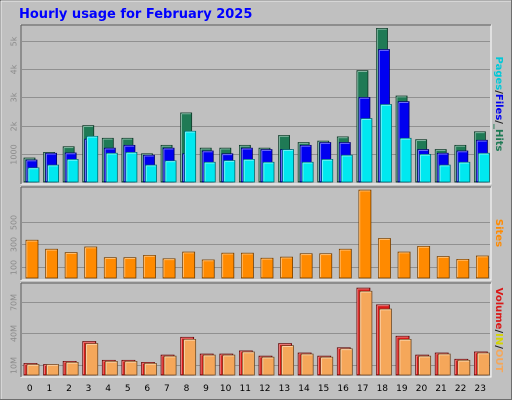  I want to click on legend-volume-in-out: Volume/IN/OUT, so click(498, 330).